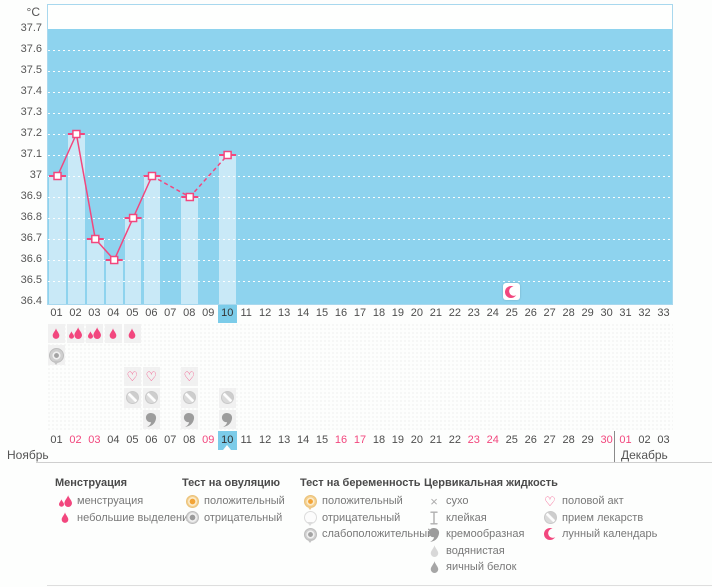 This screenshot has height=587, width=712. Describe the element at coordinates (379, 440) in the screenshot. I see `date-cell-Ноябрь-18: 18` at that location.